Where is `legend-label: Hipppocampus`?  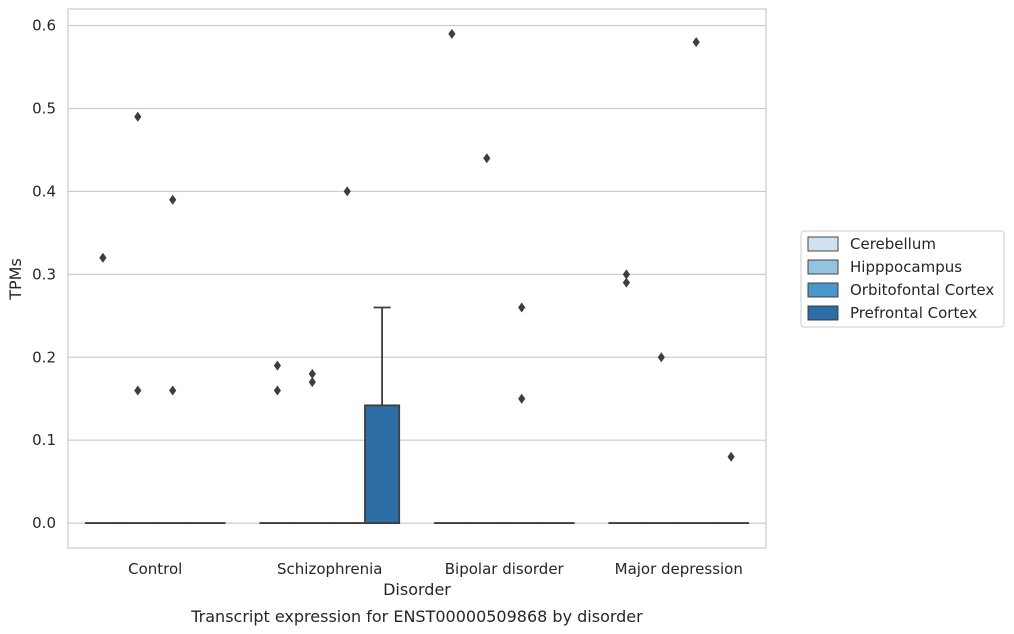 legend-label: Hipppocampus is located at coordinates (906, 267).